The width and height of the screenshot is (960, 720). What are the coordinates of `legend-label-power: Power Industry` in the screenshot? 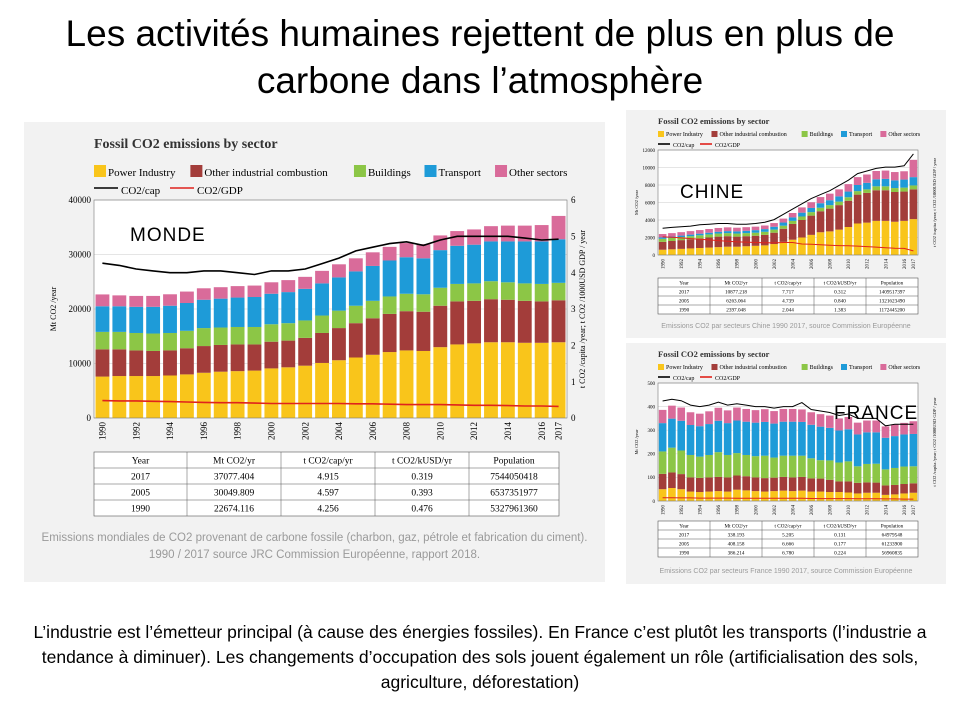 It's located at (142, 173).